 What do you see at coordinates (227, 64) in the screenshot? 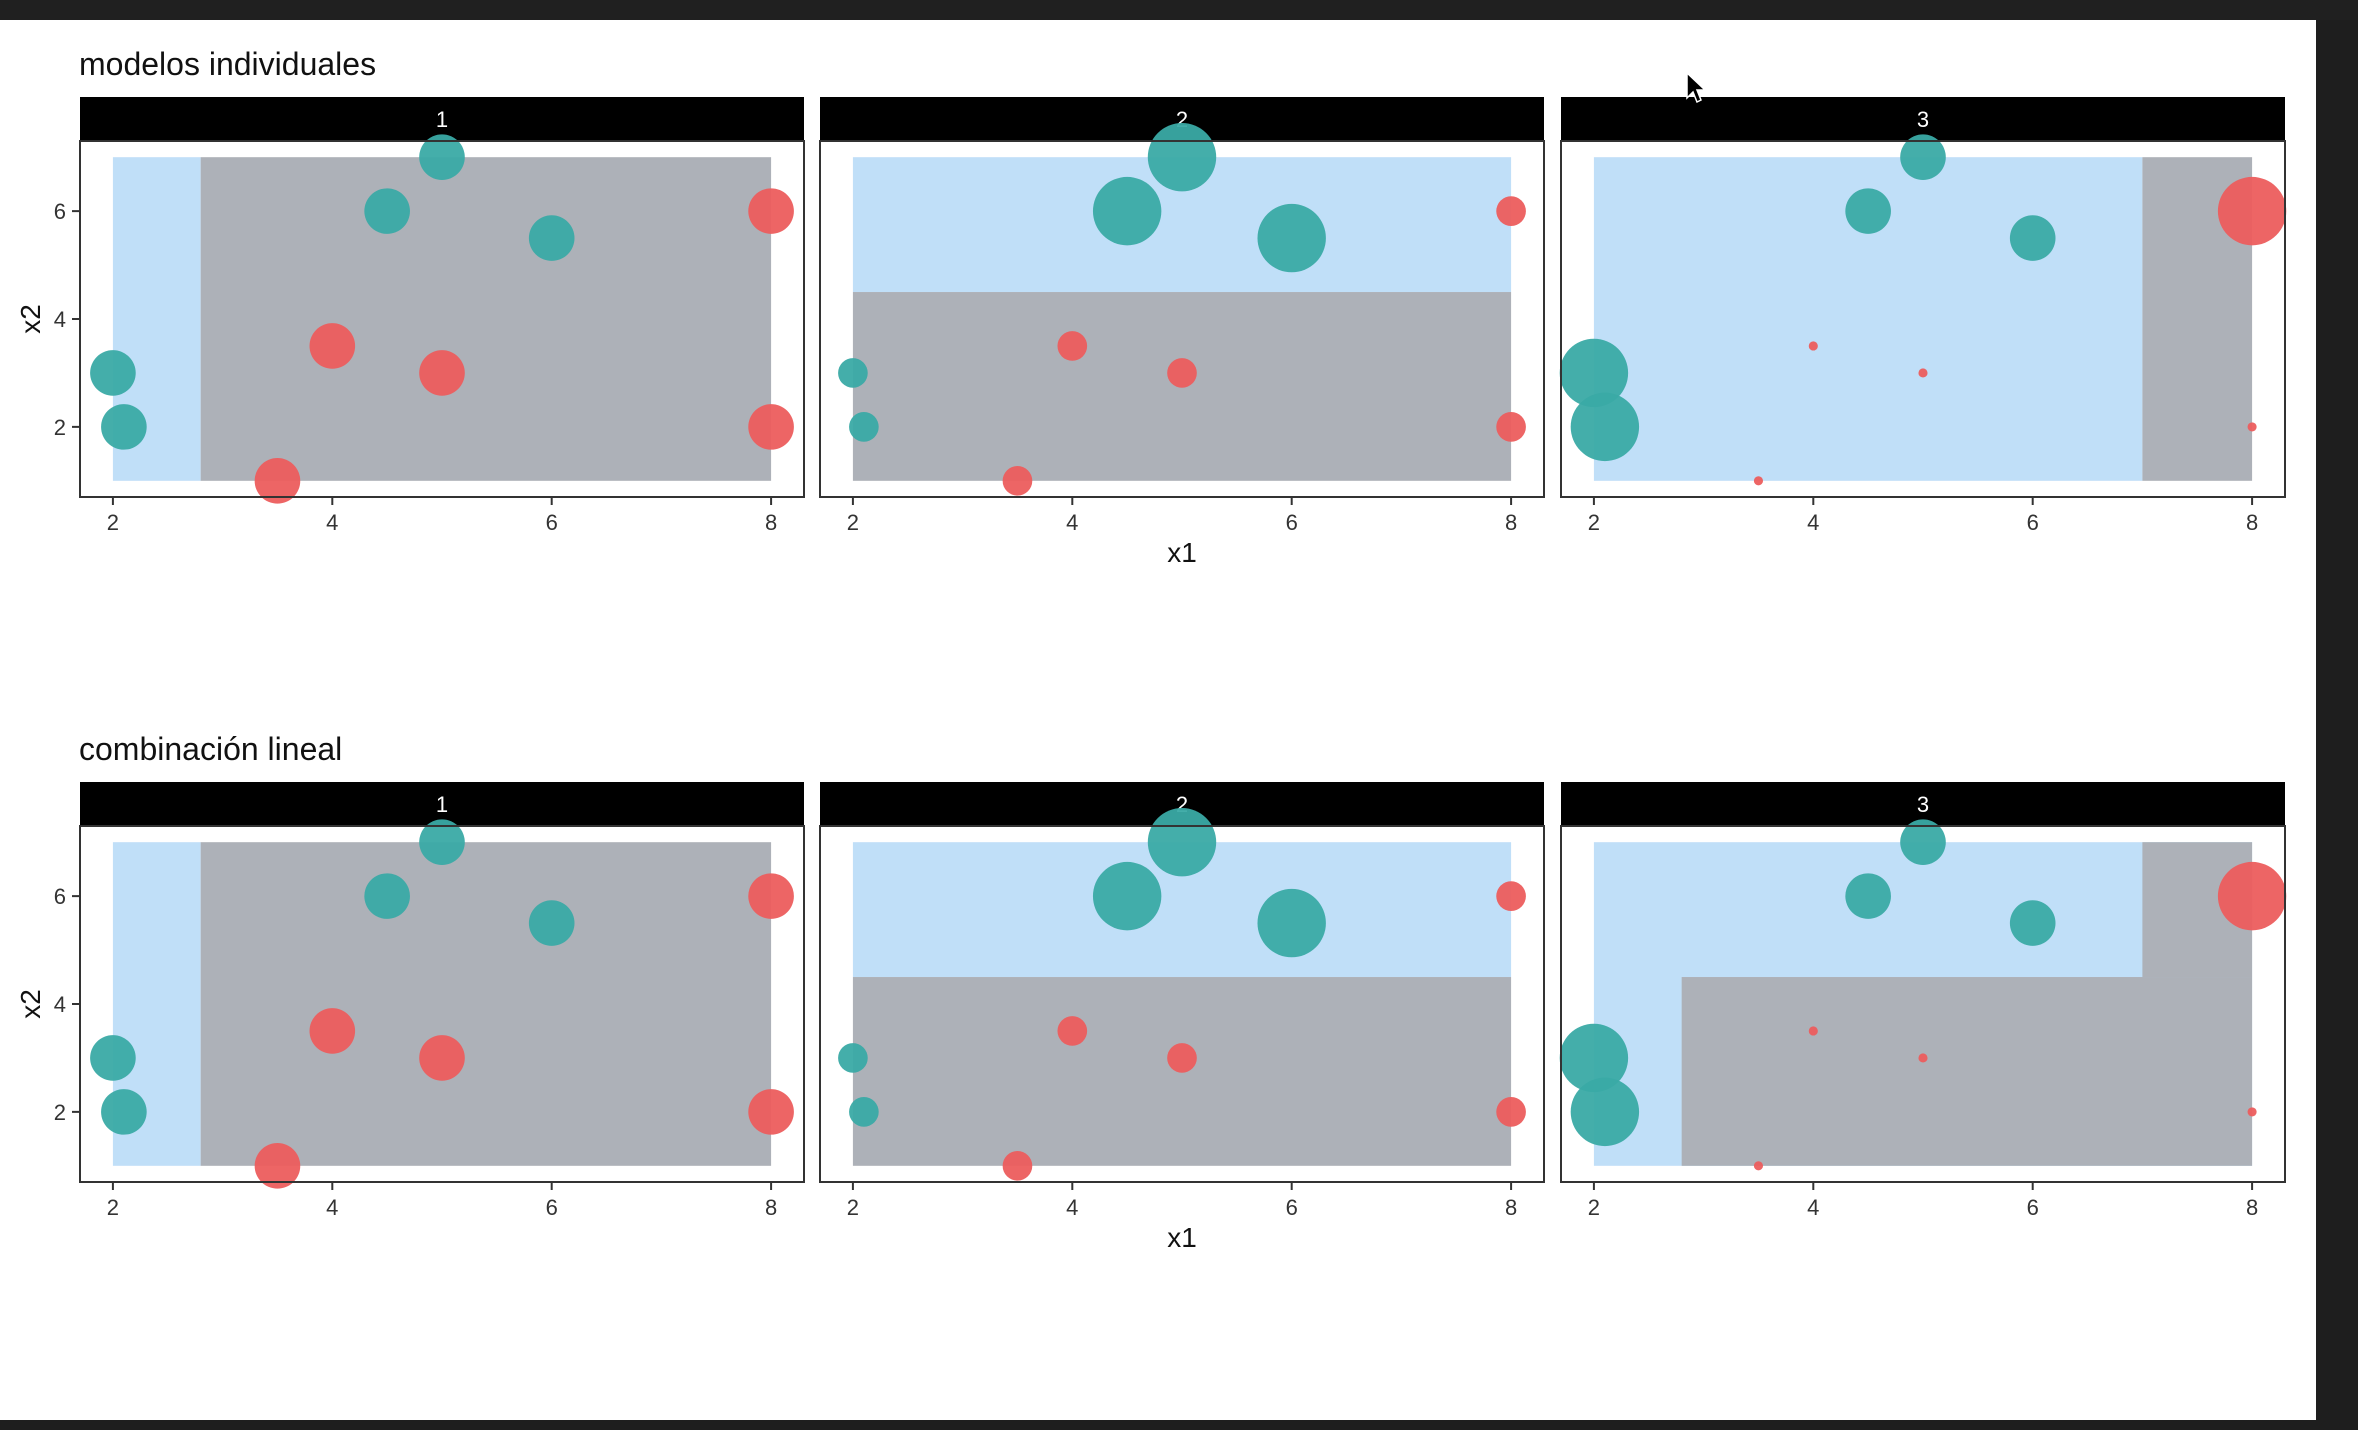
I see `chart-title: modelos individuales` at bounding box center [227, 64].